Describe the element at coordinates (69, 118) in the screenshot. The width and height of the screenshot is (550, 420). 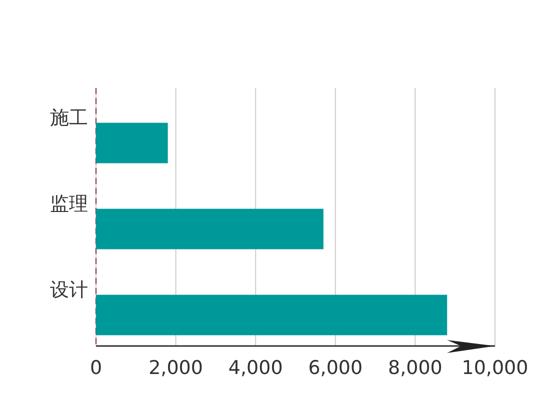
I see `y-tick-label: 施工` at that location.